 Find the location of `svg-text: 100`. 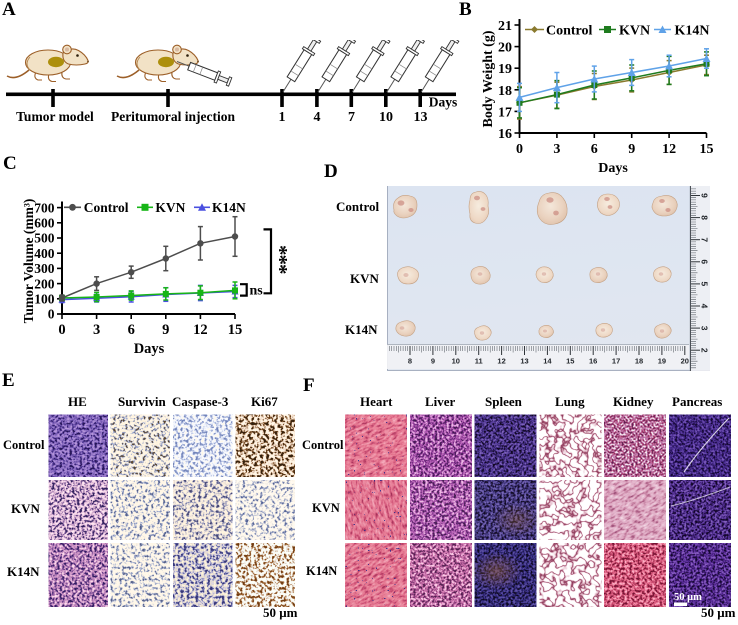

svg-text: 100 is located at coordinates (44, 299).